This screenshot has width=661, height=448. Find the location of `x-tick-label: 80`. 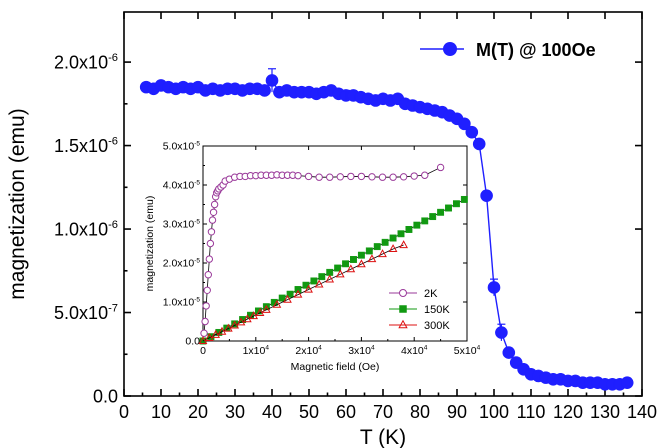

x-tick-label: 80 is located at coordinates (420, 412).